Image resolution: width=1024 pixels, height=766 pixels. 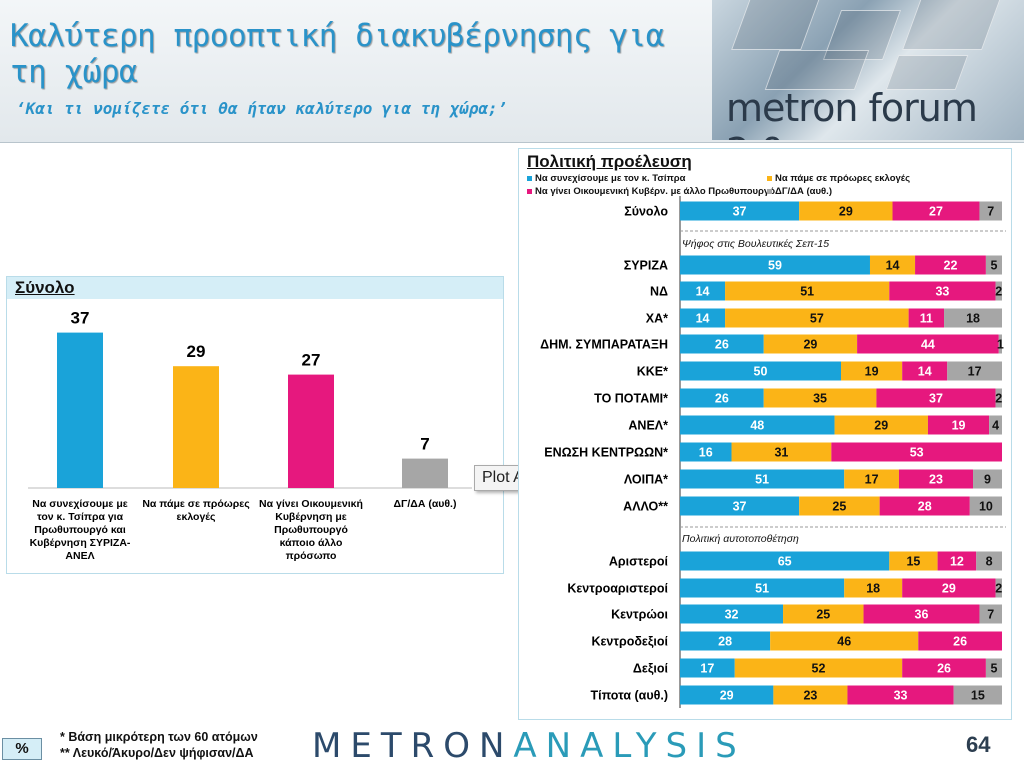 I want to click on segment-value-label: 59, so click(x=775, y=266).